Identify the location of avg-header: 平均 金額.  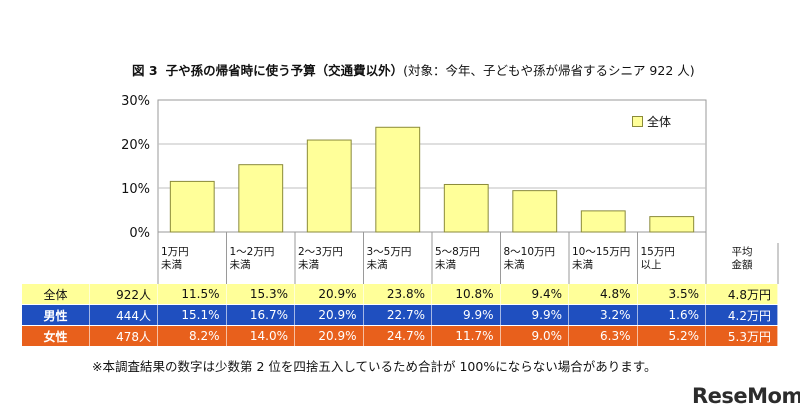
(742, 257).